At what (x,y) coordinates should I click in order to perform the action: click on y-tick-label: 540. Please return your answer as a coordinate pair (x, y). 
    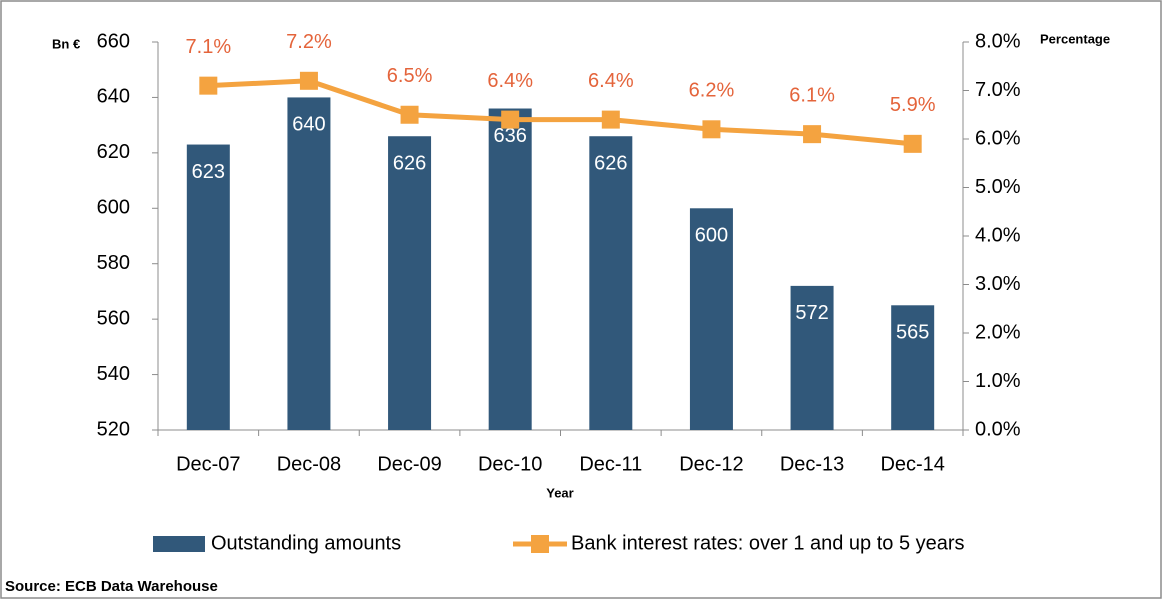
    Looking at the image, I should click on (113, 374).